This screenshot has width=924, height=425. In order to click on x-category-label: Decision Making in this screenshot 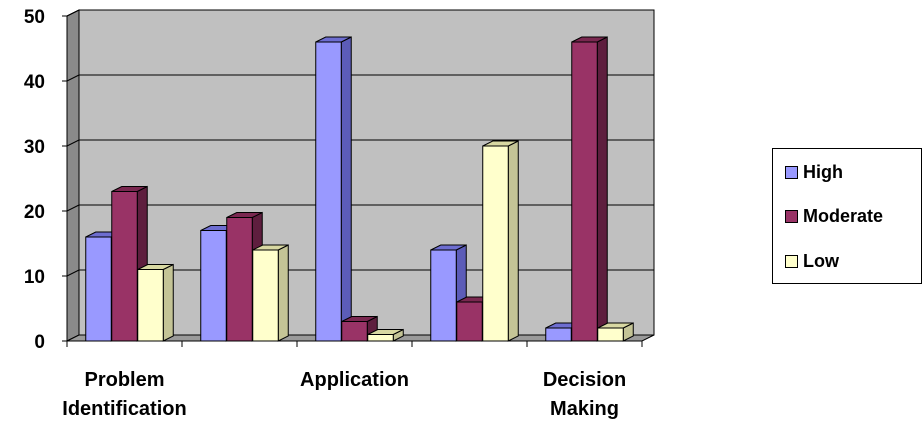, I will do `click(584, 394)`.